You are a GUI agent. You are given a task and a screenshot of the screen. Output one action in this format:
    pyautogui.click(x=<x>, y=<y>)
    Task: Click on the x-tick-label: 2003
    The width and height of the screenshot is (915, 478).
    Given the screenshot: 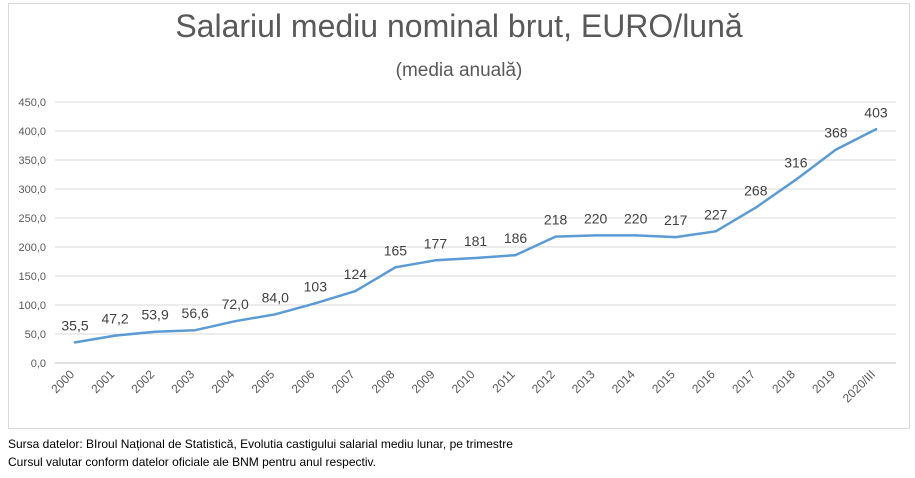 What is the action you would take?
    pyautogui.click(x=183, y=381)
    